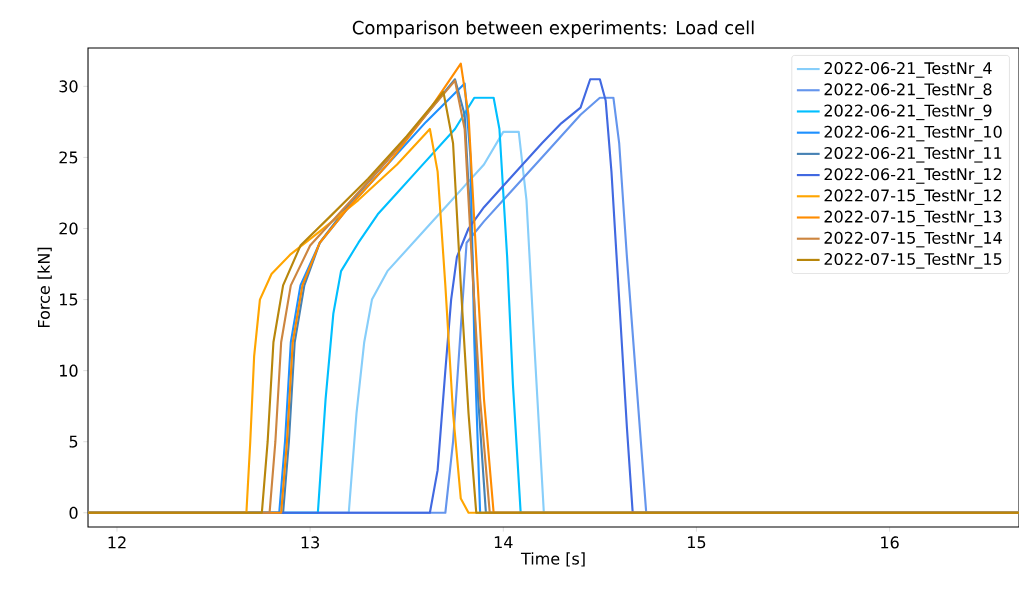  I want to click on y-axis-title: Force [kN], so click(44, 287).